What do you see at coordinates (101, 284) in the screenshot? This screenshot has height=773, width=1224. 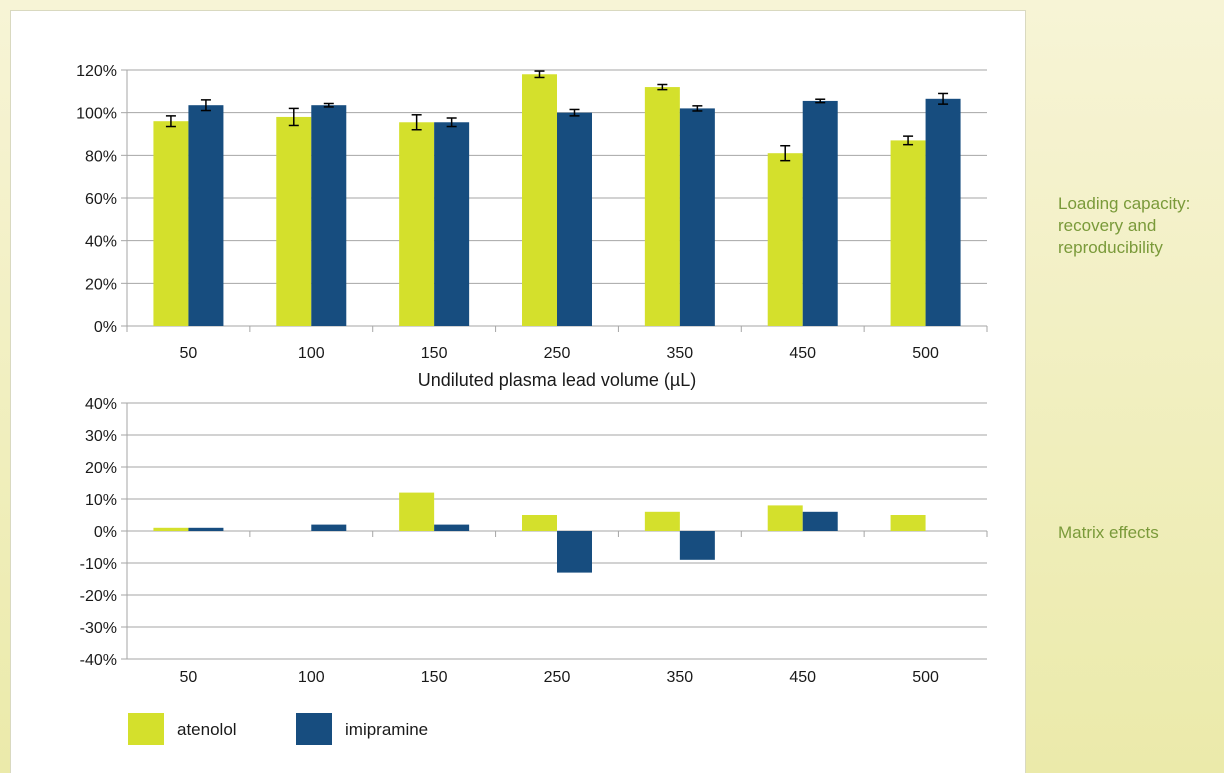 I see `recovery-ytick-label: 20%` at bounding box center [101, 284].